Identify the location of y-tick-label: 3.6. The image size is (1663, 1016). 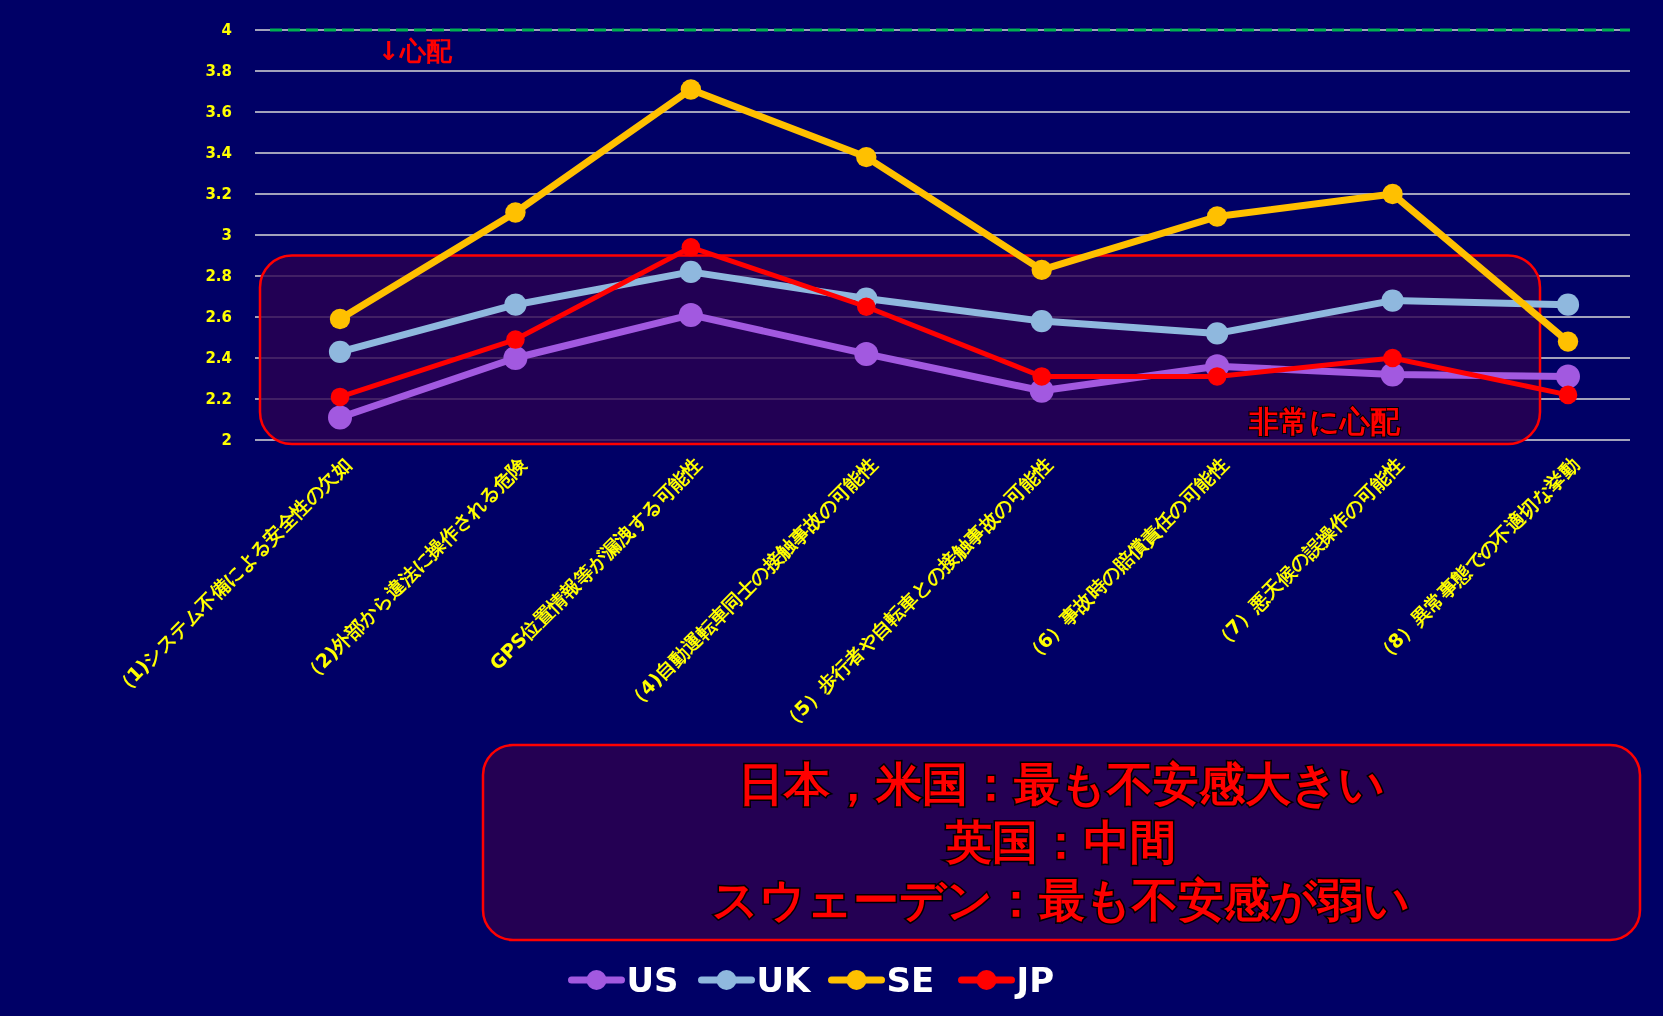
(218, 112).